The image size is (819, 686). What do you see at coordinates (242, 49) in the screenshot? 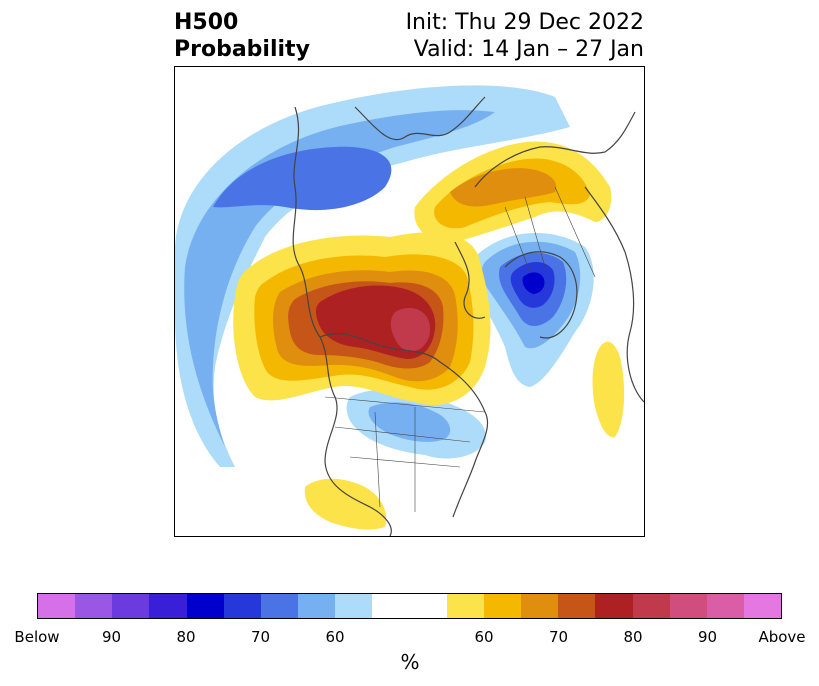
I see `title-type: Probability` at bounding box center [242, 49].